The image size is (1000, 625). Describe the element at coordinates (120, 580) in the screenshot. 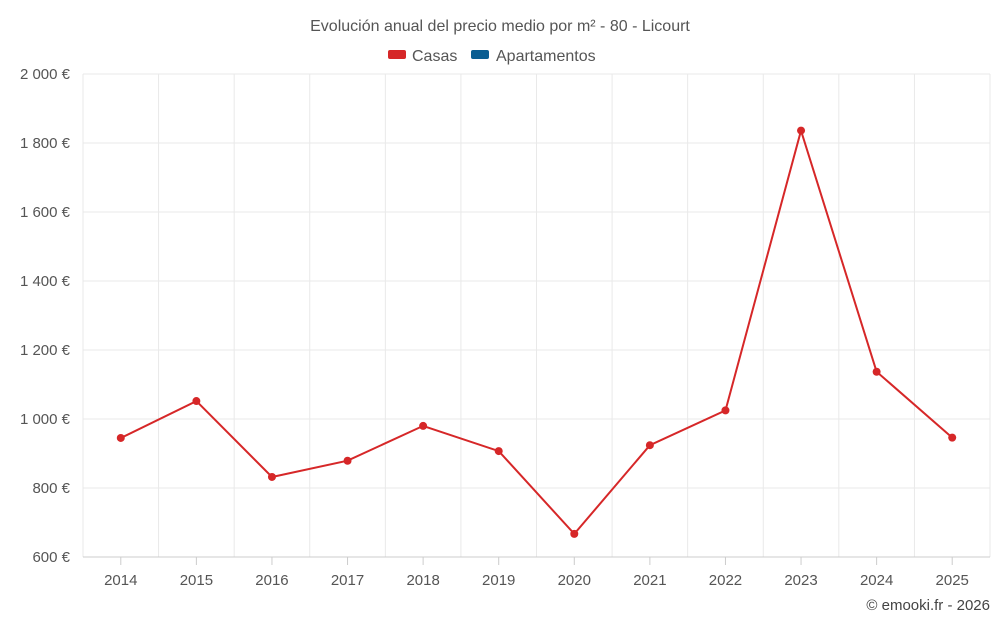

I see `x-tick-label: 2014` at that location.